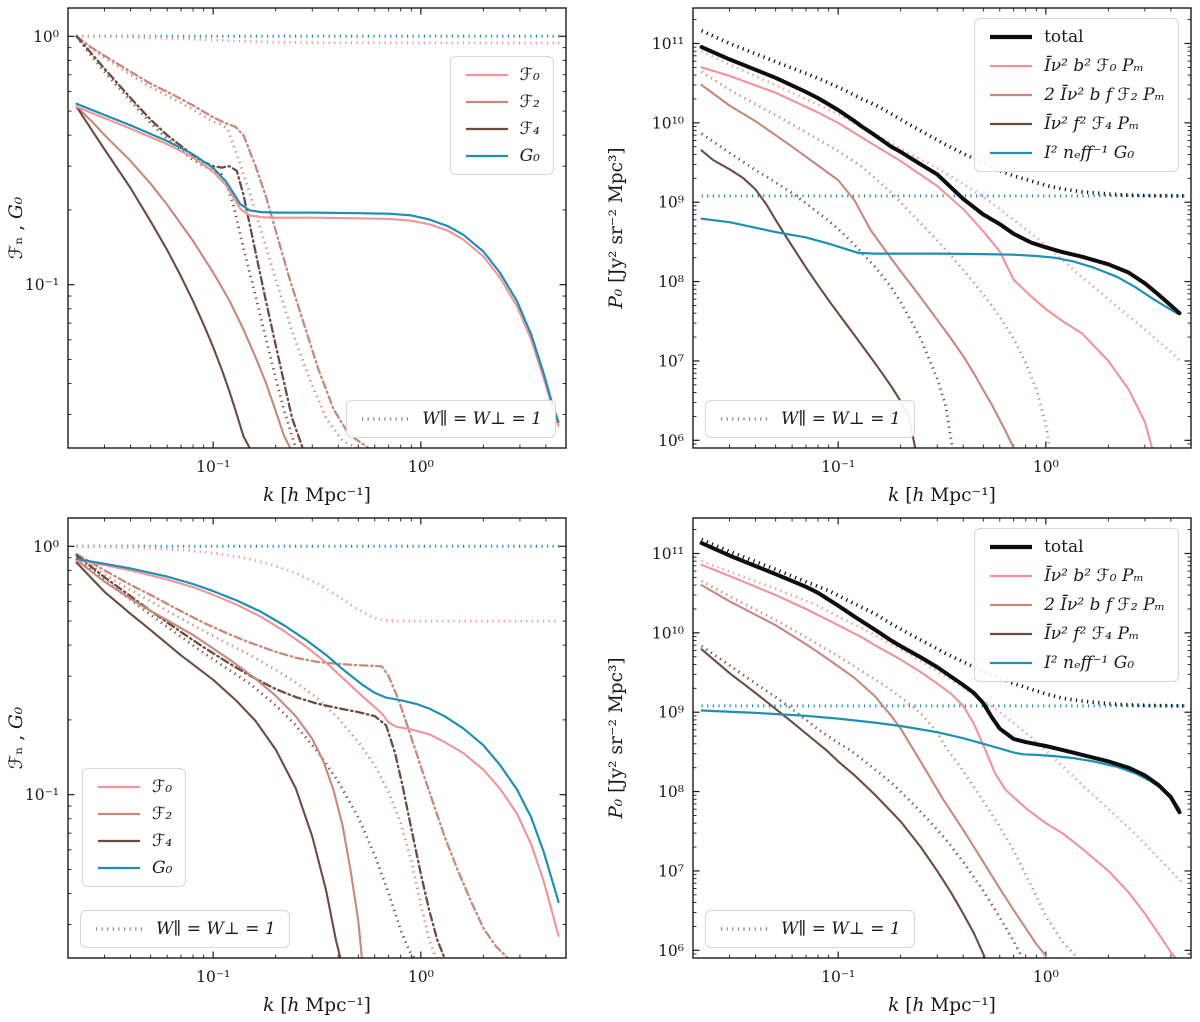 This screenshot has width=1200, height=1022. I want to click on window-legend-top-left: W∥ = W⊥ = 1, so click(451, 419).